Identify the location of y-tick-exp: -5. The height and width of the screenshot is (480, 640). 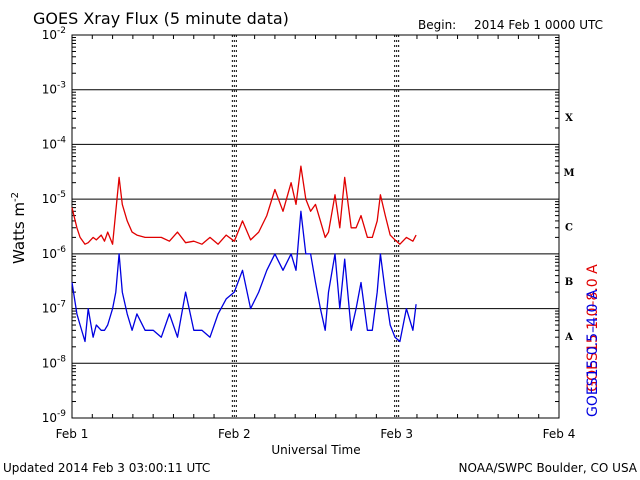
(61, 195).